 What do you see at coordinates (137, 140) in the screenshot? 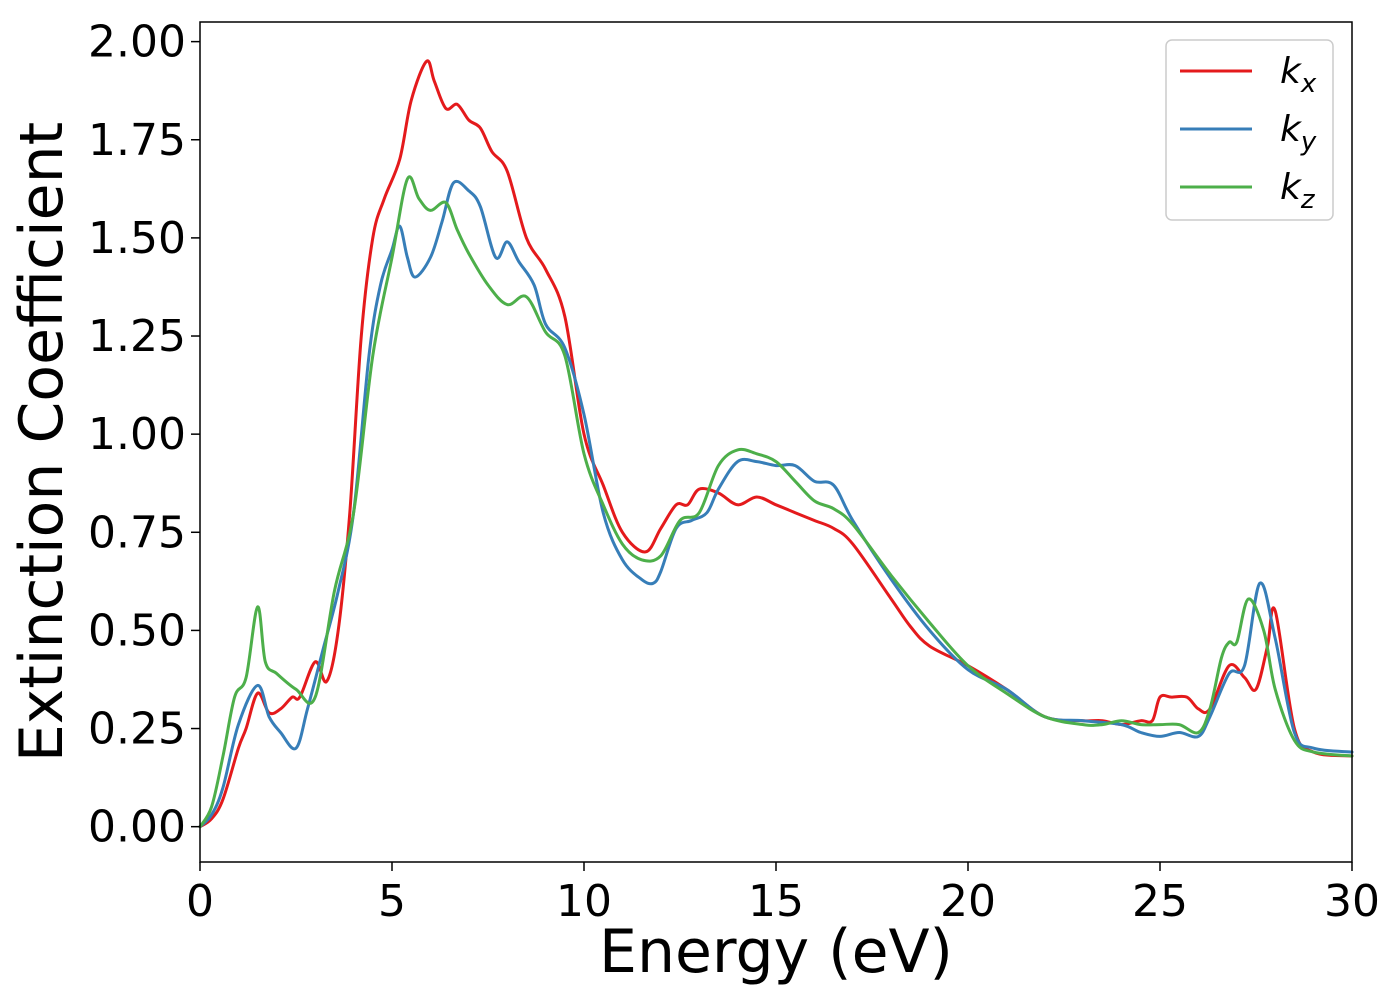
I see `y-tick-label: 1.75` at bounding box center [137, 140].